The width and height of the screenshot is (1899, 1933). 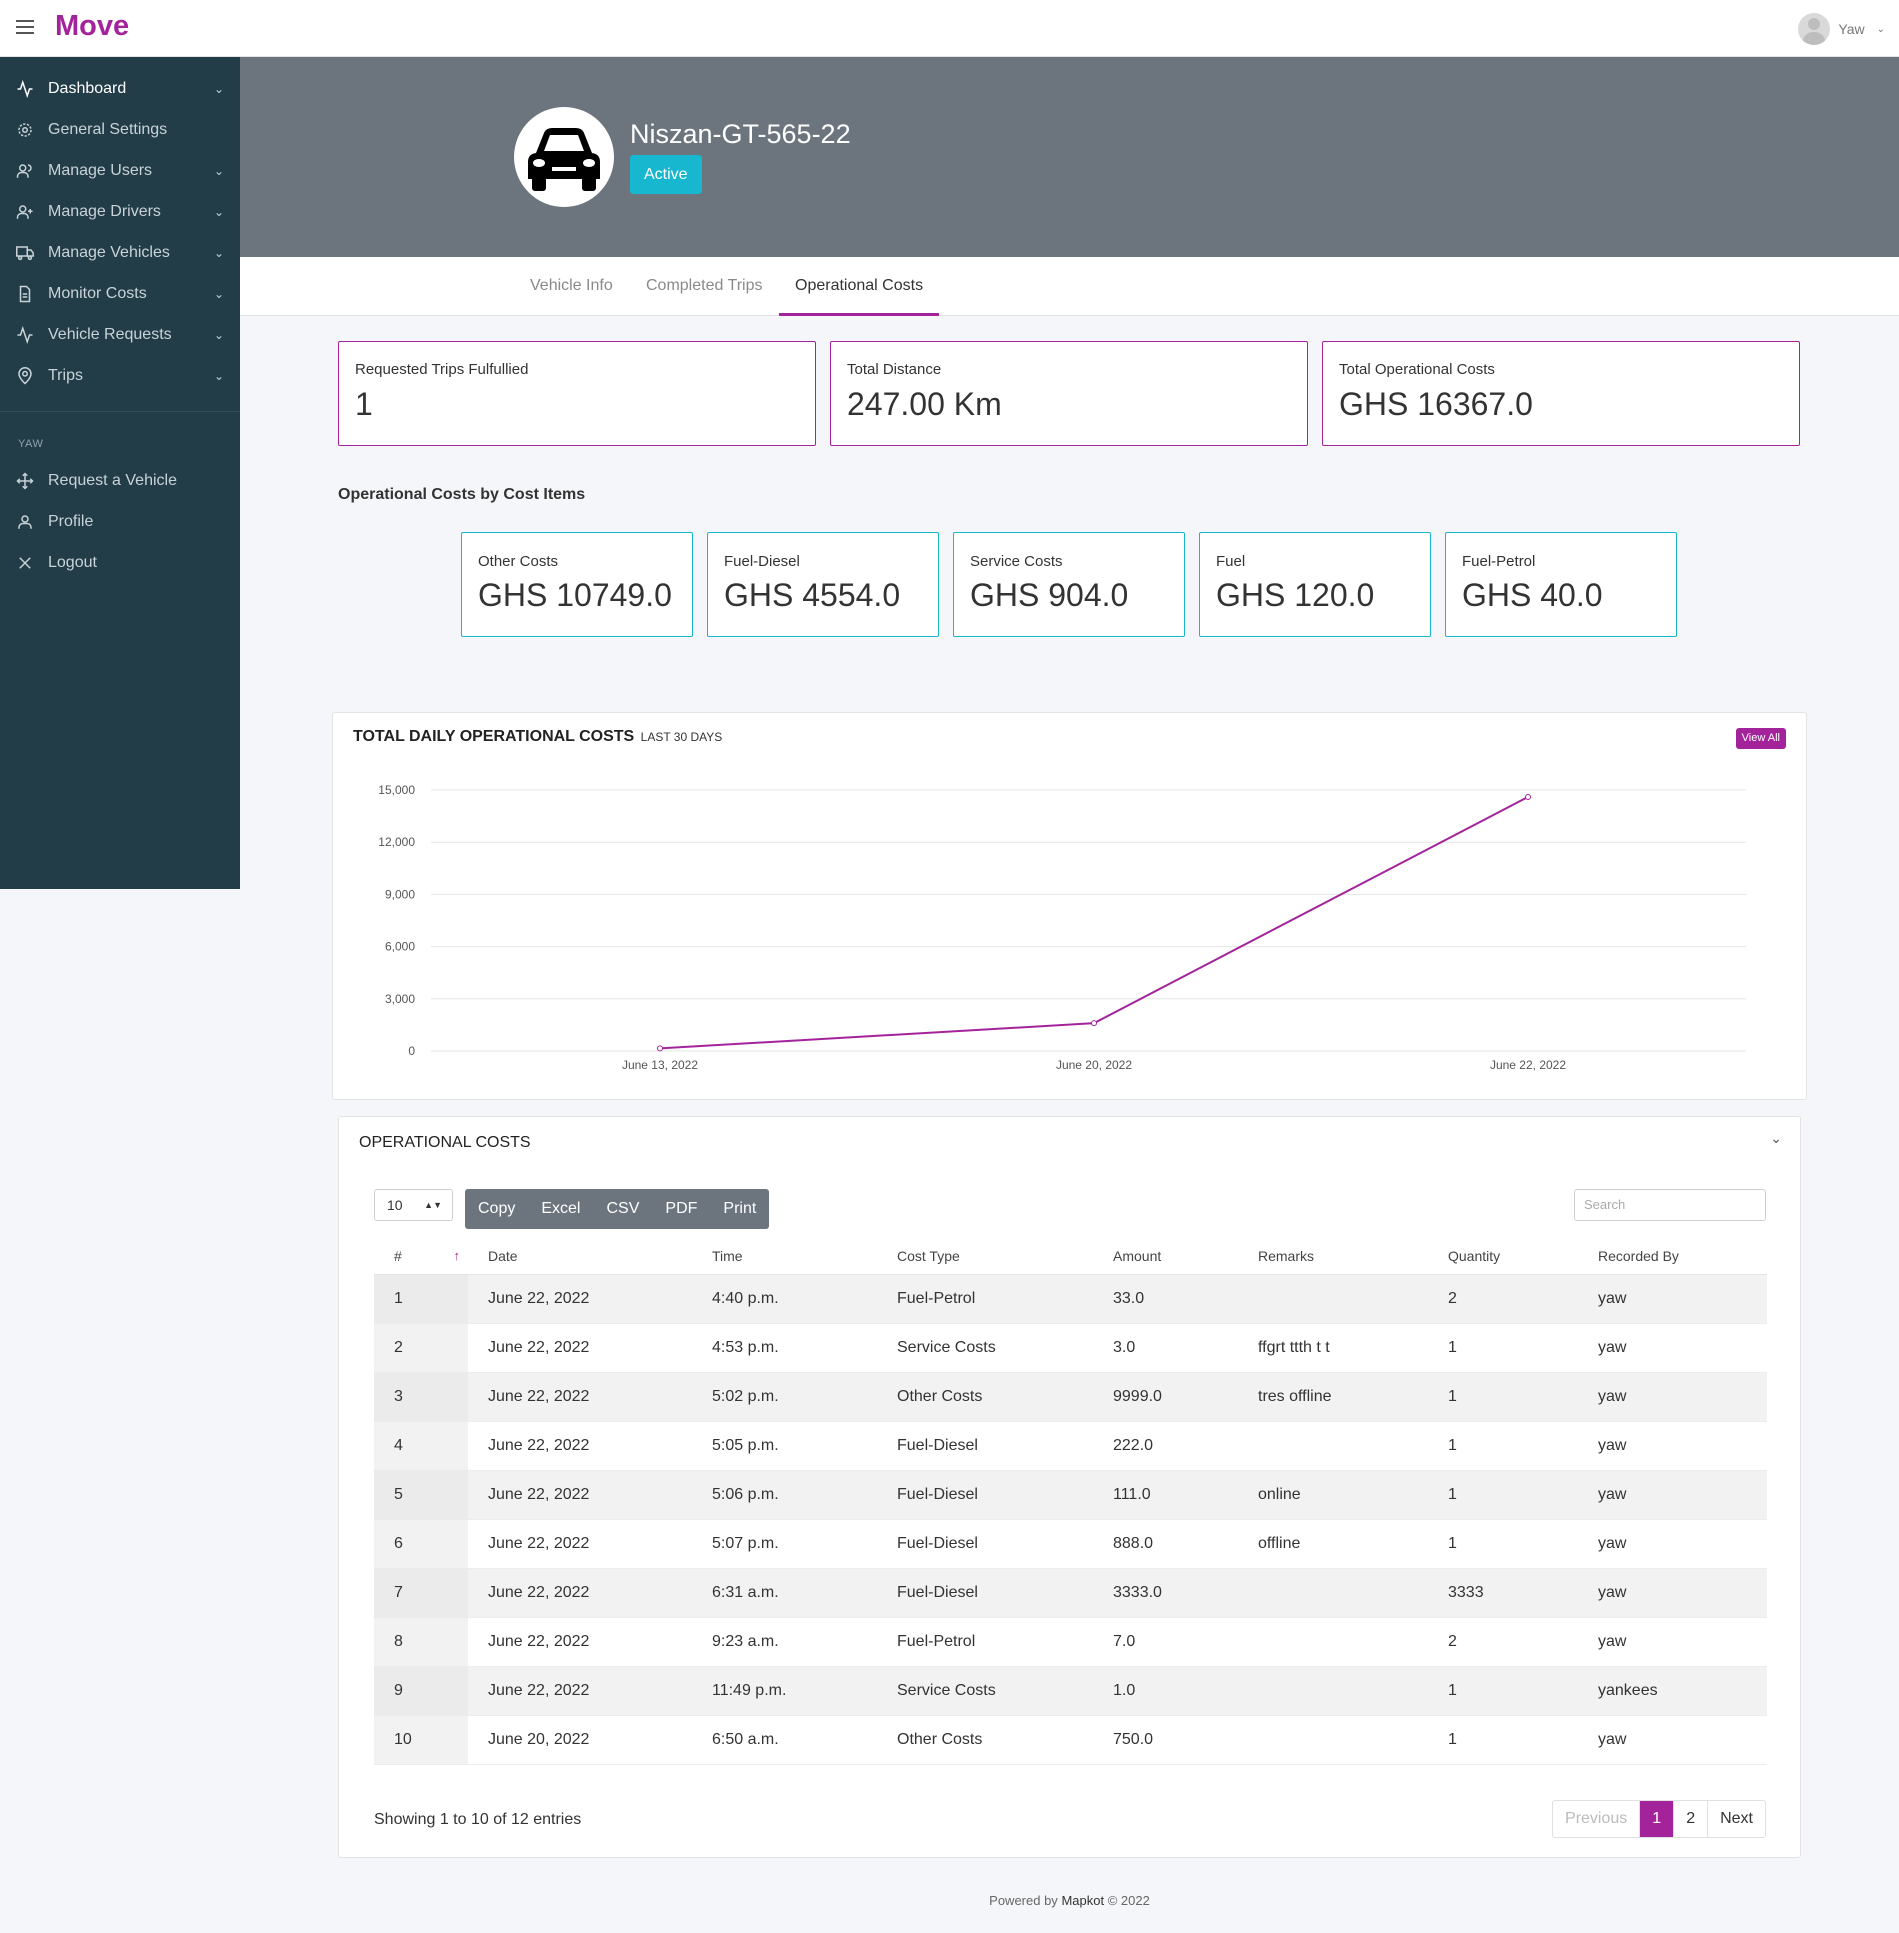 What do you see at coordinates (421, 1257) in the screenshot?
I see `column-header-index: # ↑` at bounding box center [421, 1257].